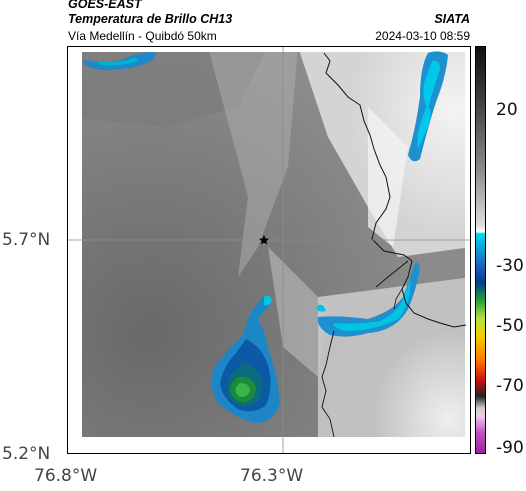 The image size is (526, 491). What do you see at coordinates (510, 386) in the screenshot?
I see `colorbar-tick-minus70: -70` at bounding box center [510, 386].